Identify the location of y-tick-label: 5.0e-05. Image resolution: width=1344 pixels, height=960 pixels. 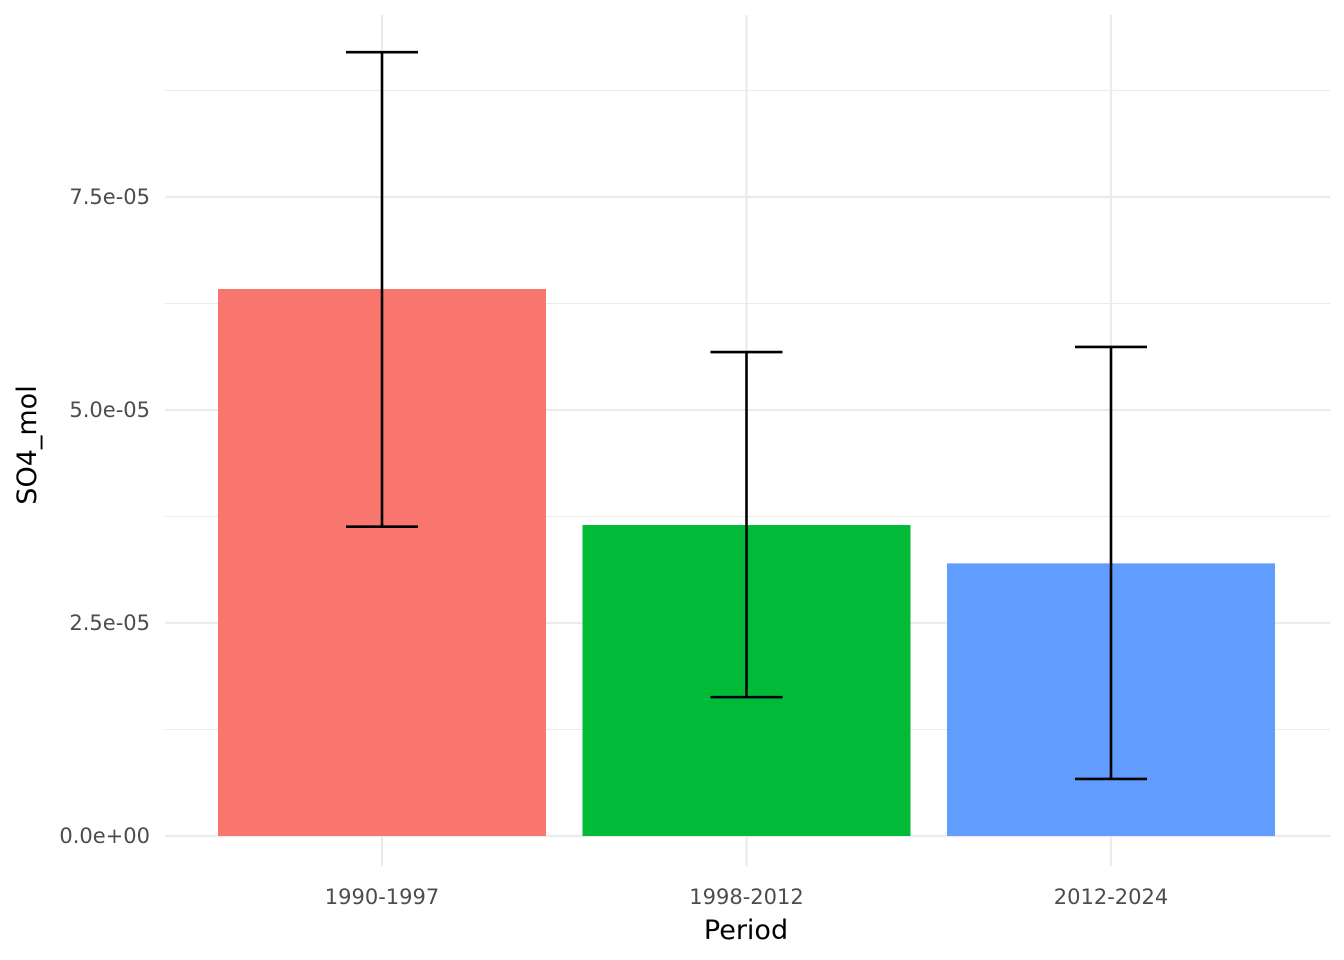
(109, 410).